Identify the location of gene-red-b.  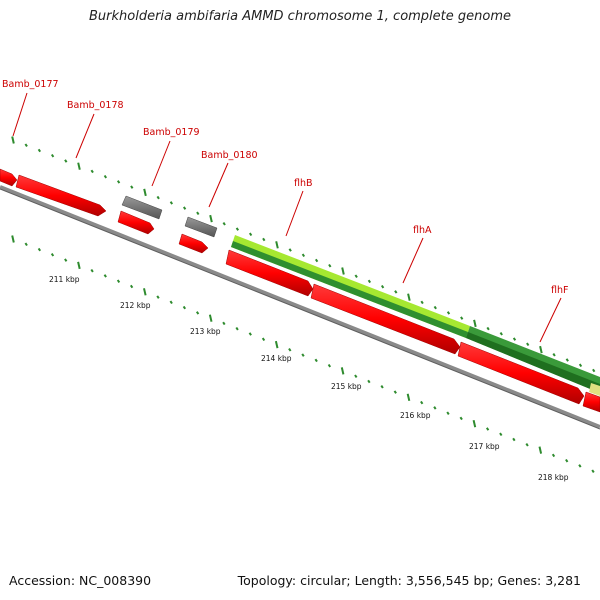
(385, 319).